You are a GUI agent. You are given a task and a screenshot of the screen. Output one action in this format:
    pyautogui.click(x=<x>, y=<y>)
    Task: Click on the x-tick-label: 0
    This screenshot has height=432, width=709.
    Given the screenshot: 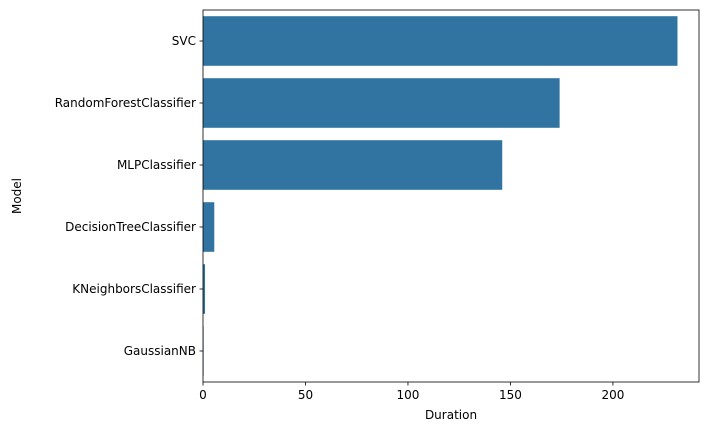 What is the action you would take?
    pyautogui.click(x=203, y=395)
    